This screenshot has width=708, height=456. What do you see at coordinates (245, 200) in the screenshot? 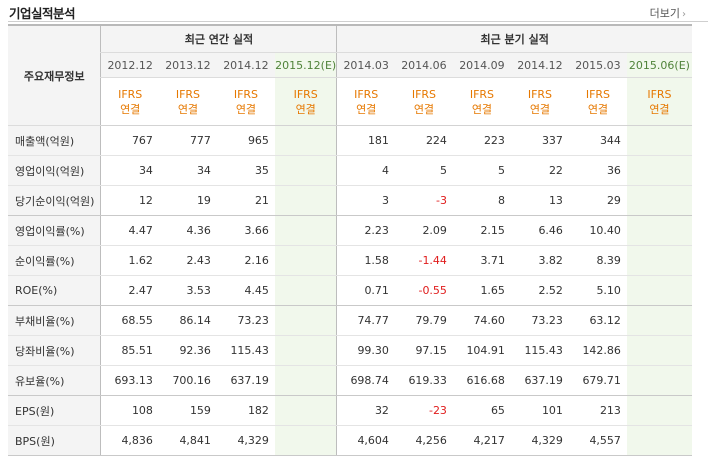
I see `data-cell: 21` at bounding box center [245, 200].